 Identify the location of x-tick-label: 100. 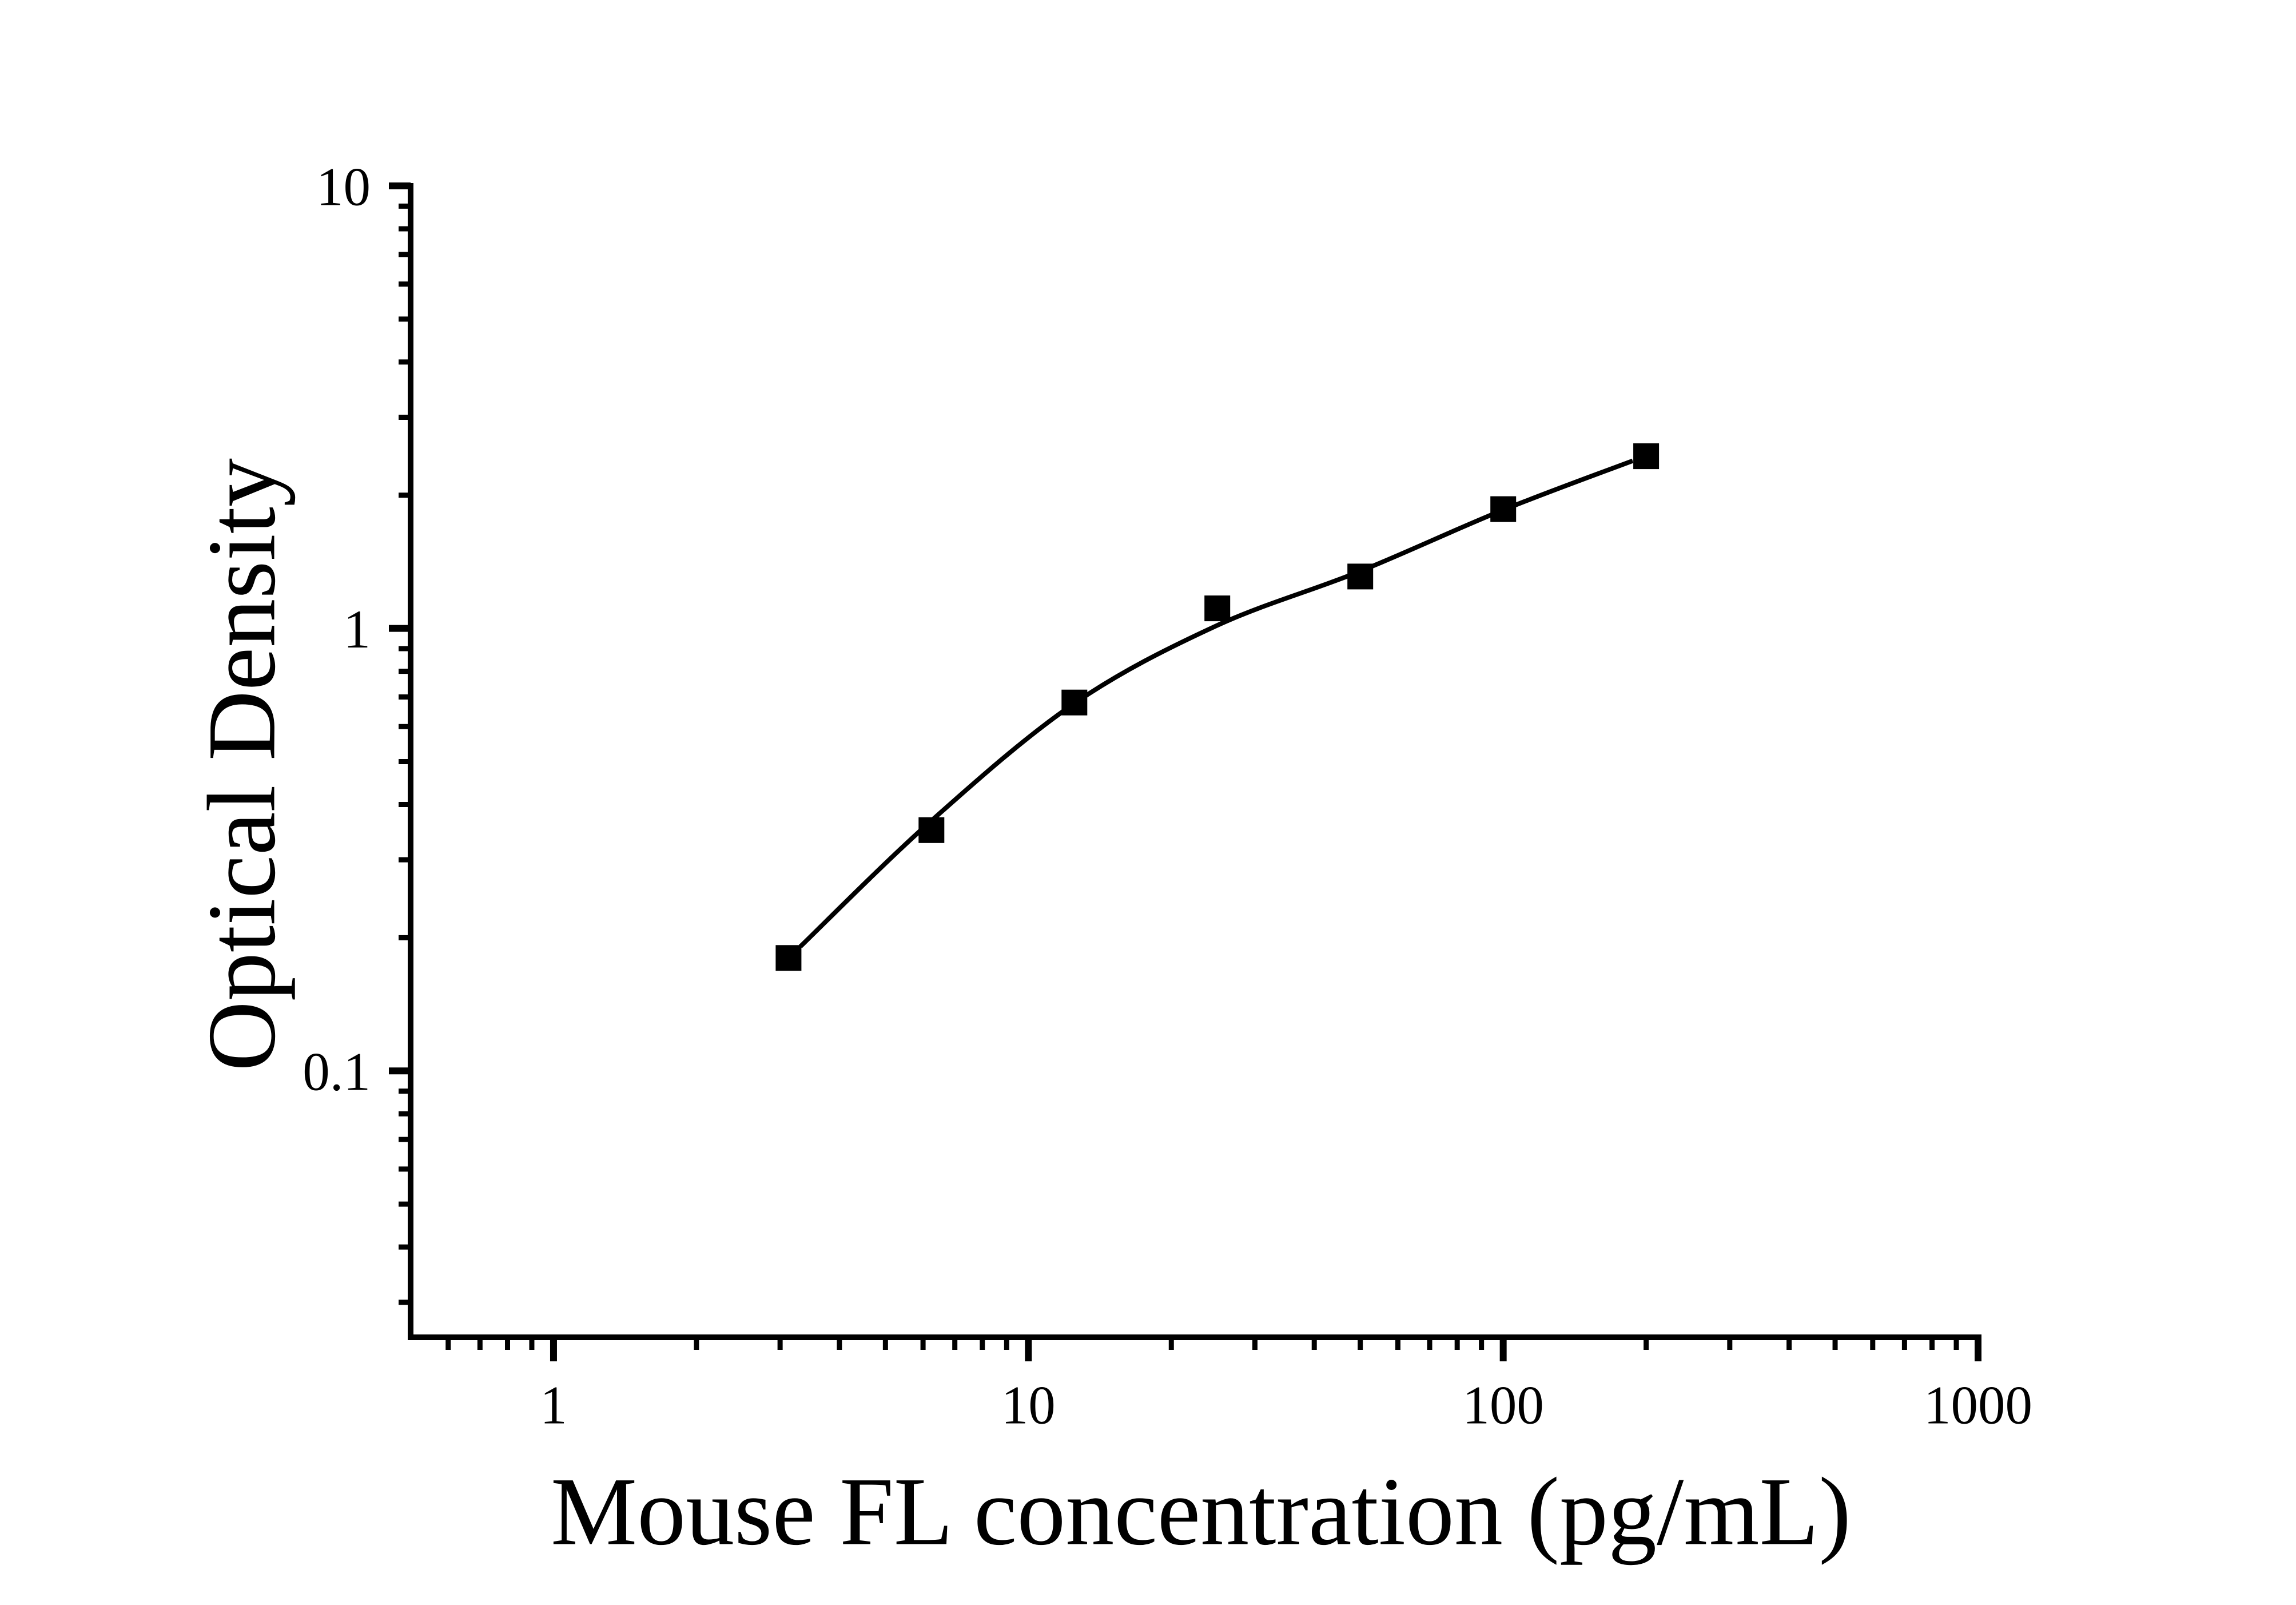
(1503, 1404).